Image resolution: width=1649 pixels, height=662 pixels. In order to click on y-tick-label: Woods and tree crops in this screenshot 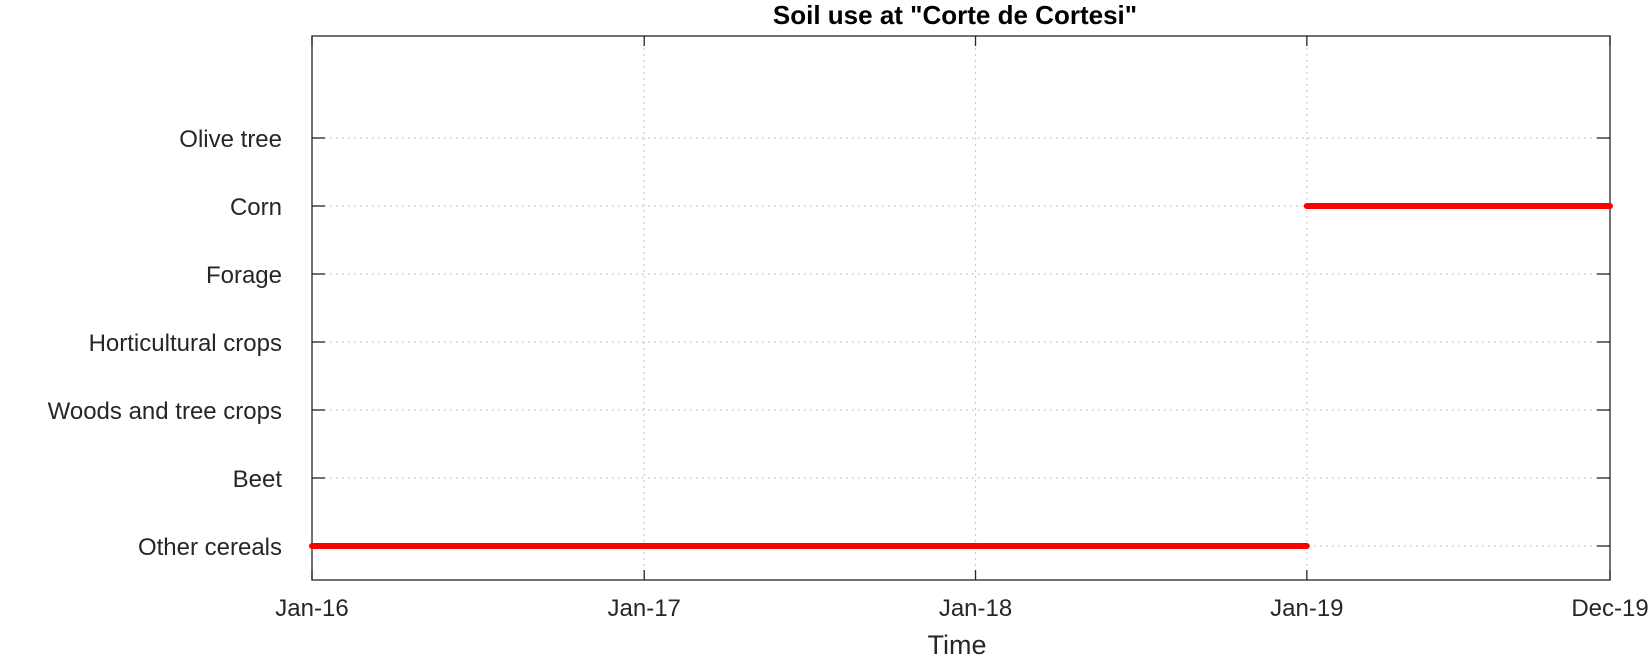, I will do `click(165, 411)`.